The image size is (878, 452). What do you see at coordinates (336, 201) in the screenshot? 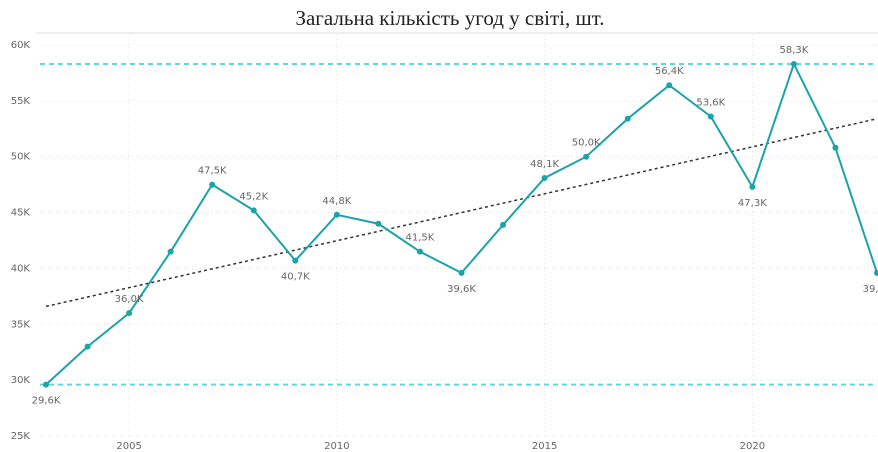
I see `data-label: 44,8K` at bounding box center [336, 201].